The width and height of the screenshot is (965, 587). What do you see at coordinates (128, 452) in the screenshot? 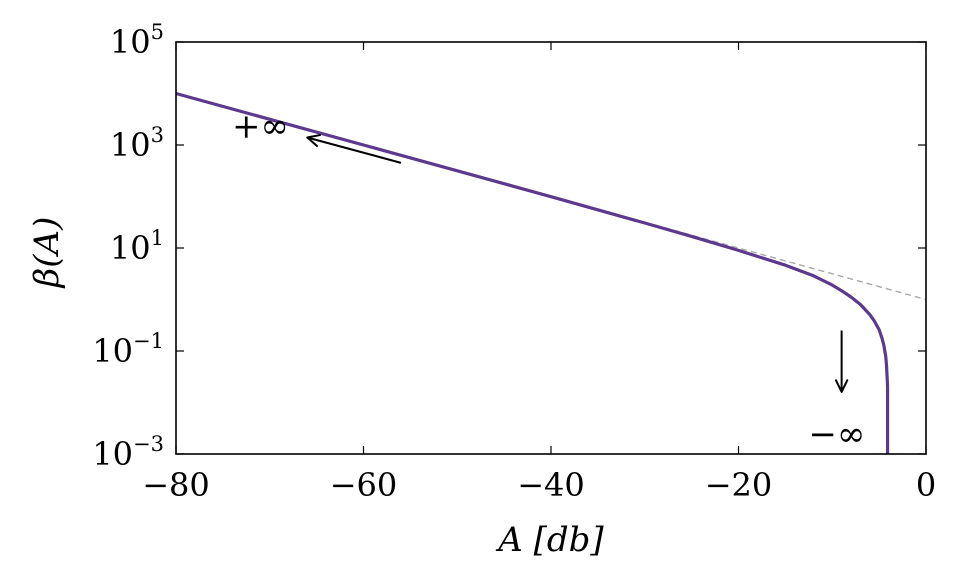
I see `y-tick-label: 10⁻³` at bounding box center [128, 452].